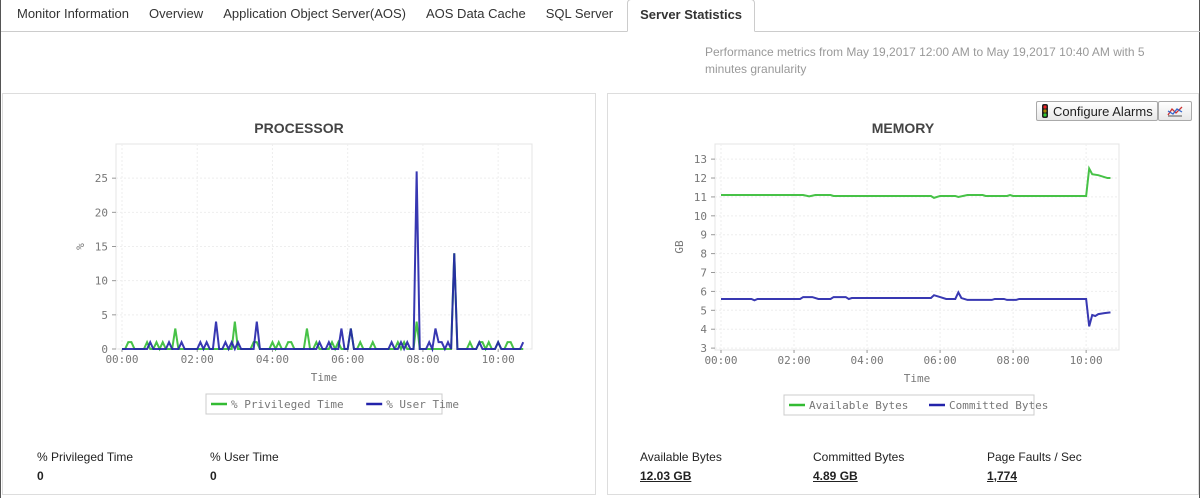 This screenshot has width=1200, height=498. Describe the element at coordinates (700, 178) in the screenshot. I see `y-tick-label: 12` at that location.